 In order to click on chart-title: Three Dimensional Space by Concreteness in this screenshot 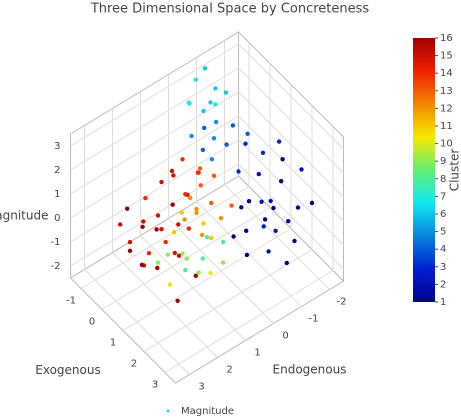, I will do `click(230, 9)`.